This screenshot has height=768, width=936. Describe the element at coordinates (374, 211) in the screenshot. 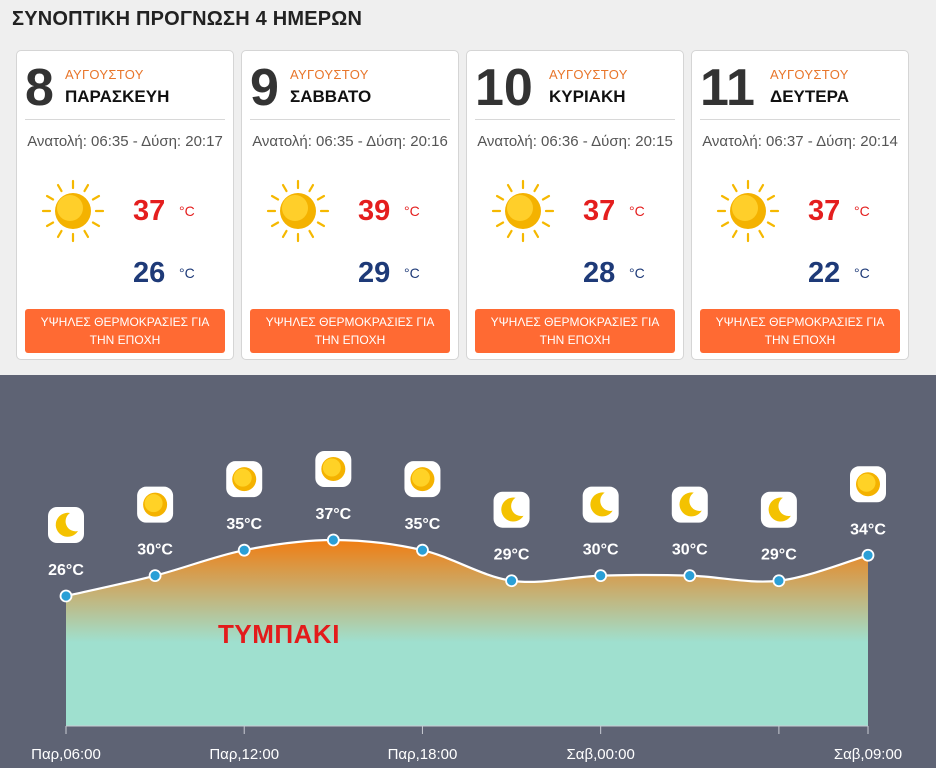

I see `max-temperature: 39` at that location.